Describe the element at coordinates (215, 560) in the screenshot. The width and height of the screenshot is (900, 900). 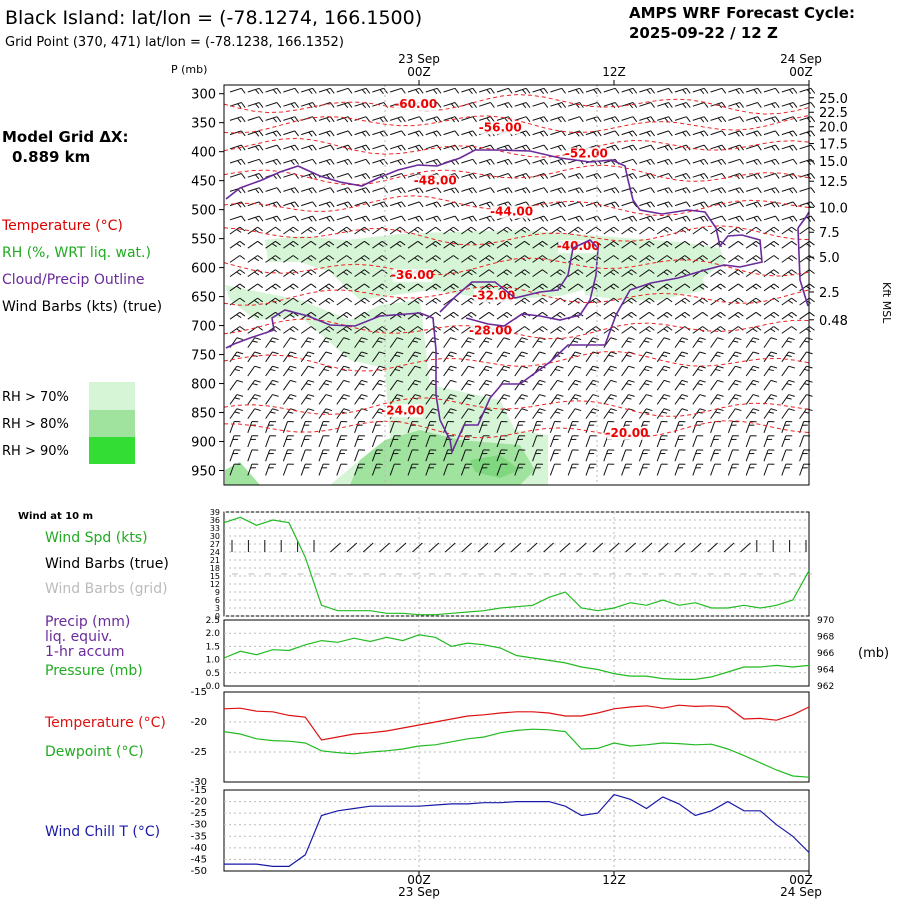
I see `wind-tick-label: 21` at that location.